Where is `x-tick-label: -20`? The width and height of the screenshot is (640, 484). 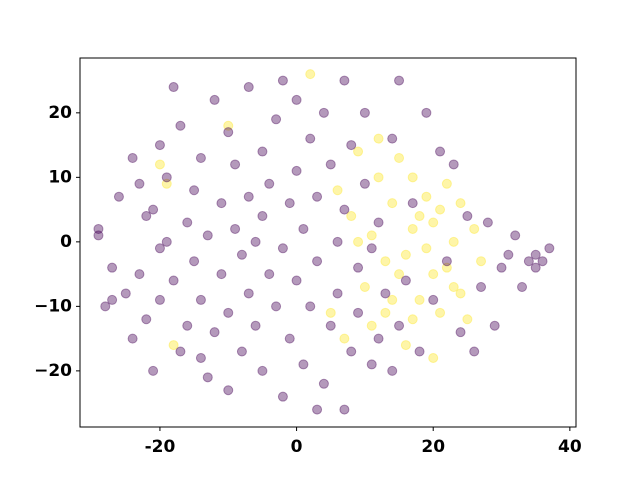
x-tick-label: -20 is located at coordinates (160, 447).